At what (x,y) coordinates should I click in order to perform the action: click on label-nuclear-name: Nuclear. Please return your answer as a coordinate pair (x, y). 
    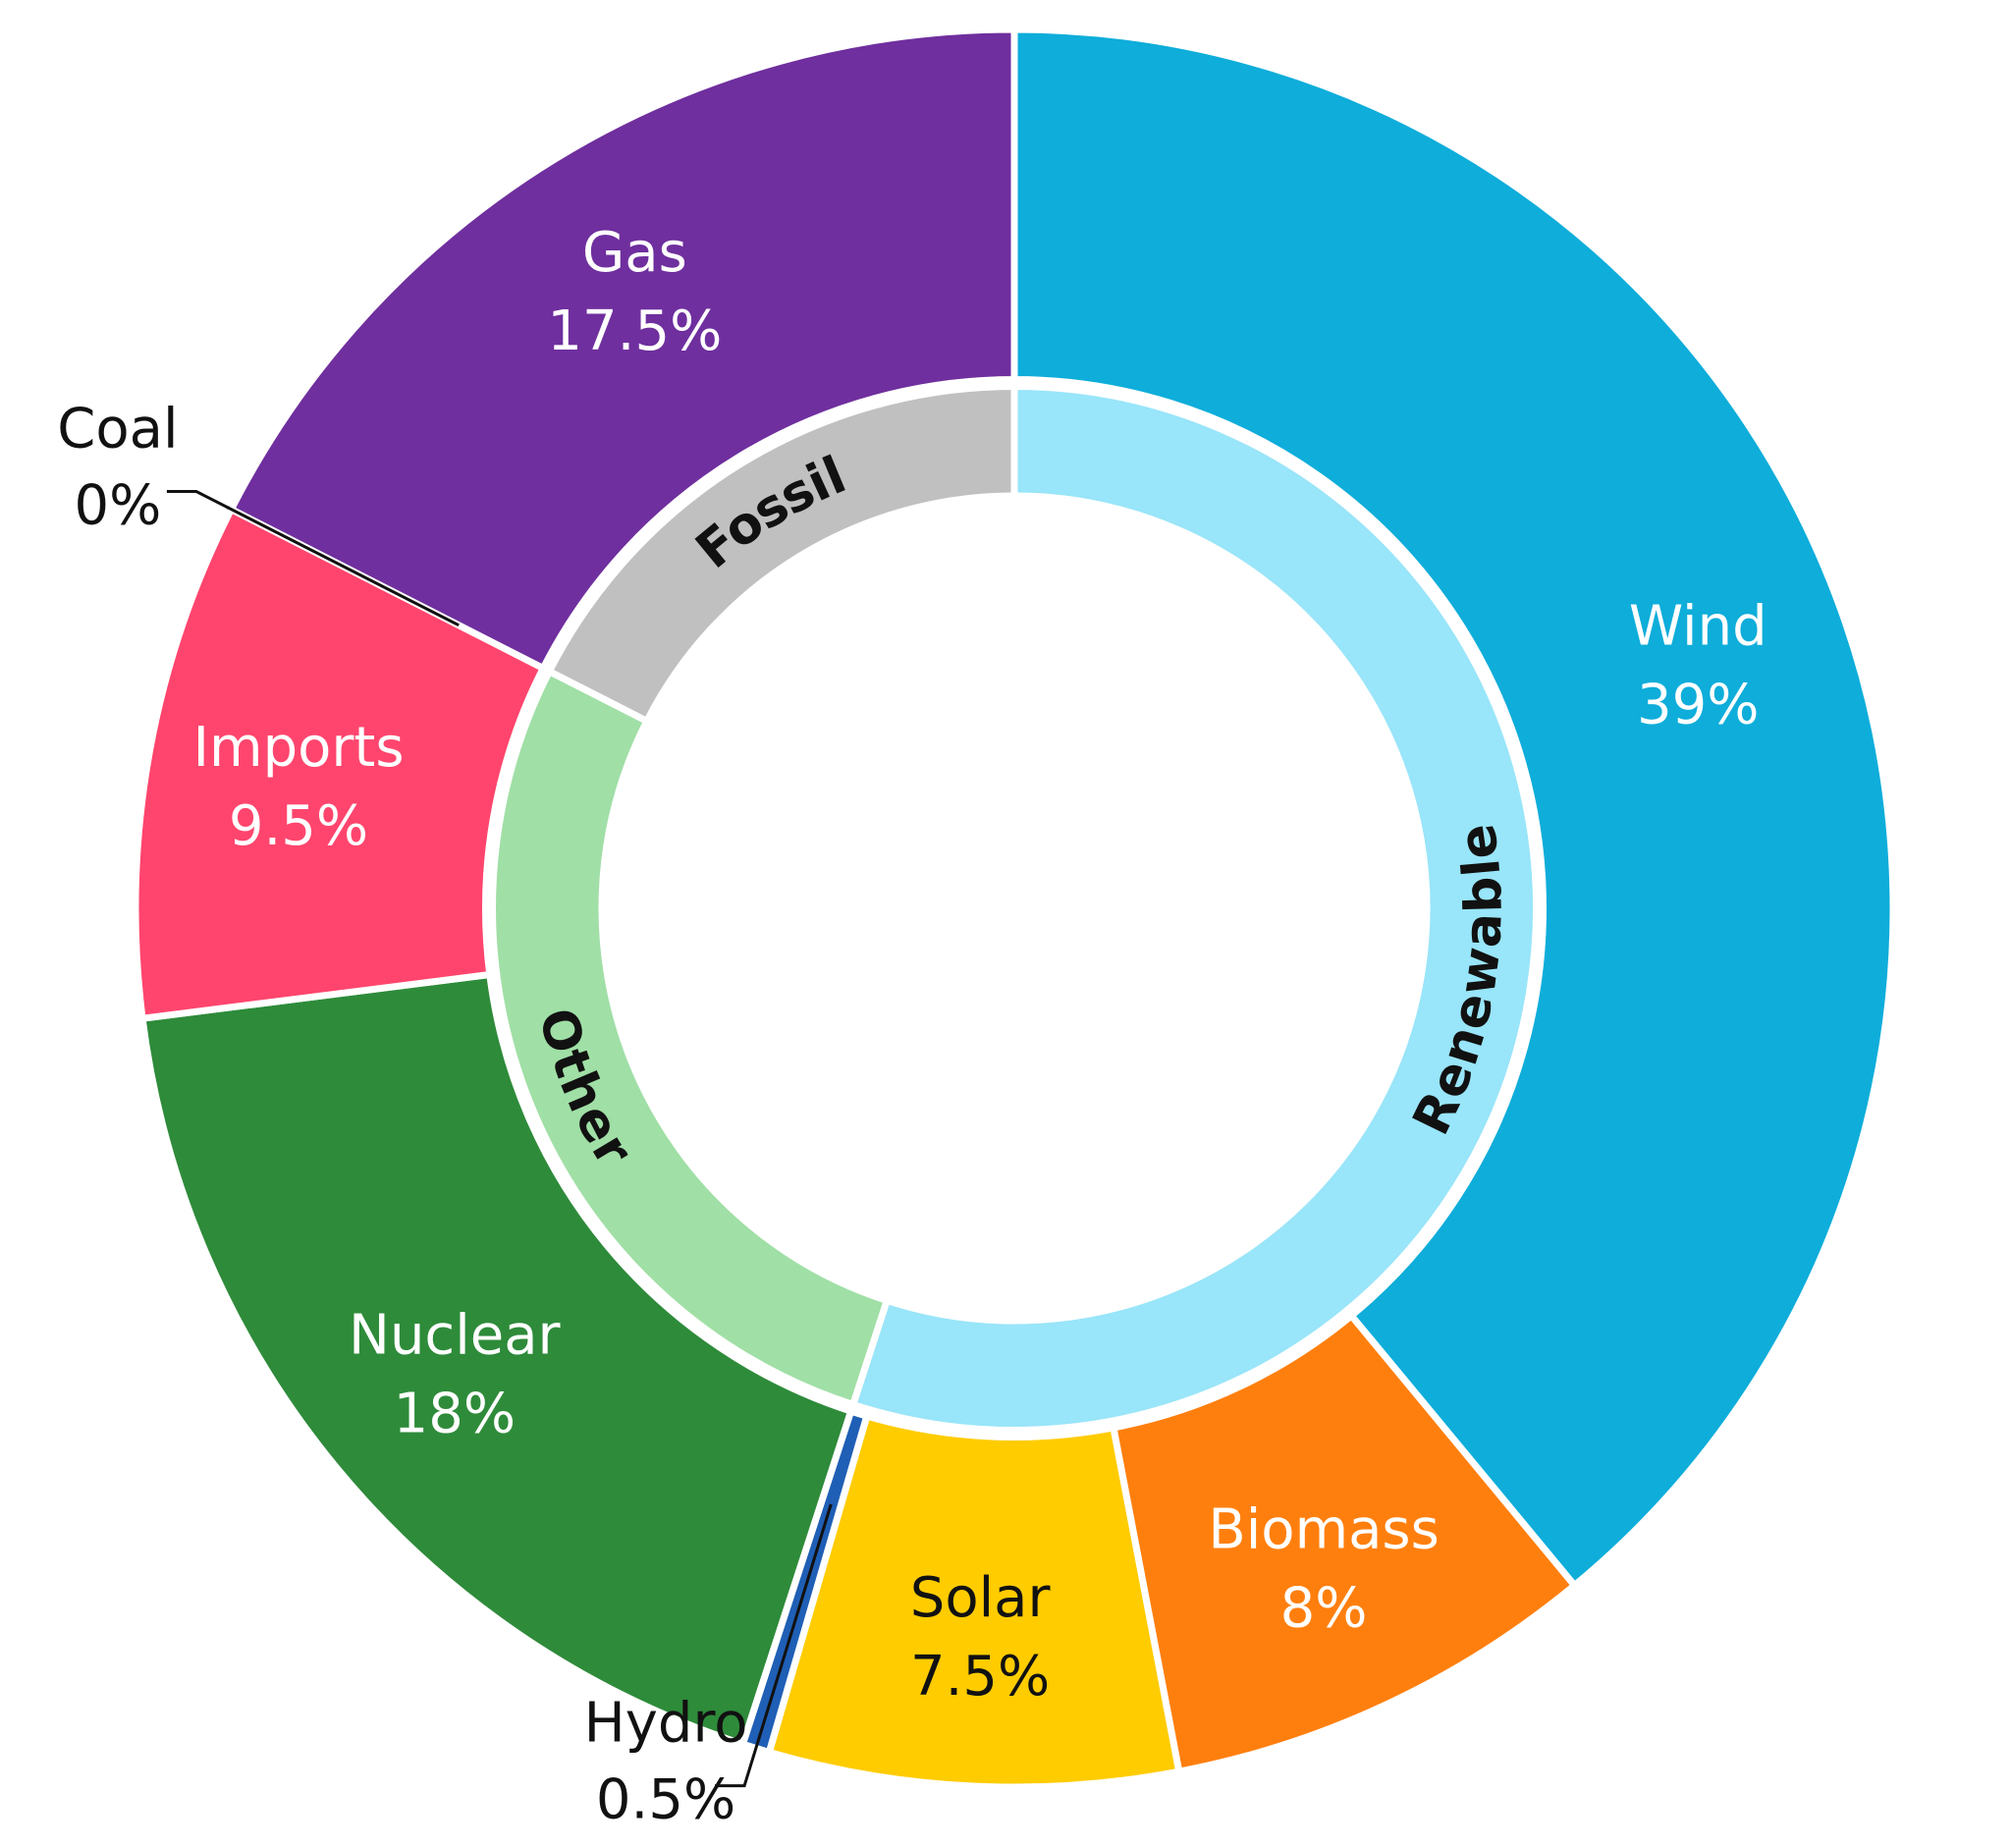
    Looking at the image, I should click on (455, 1336).